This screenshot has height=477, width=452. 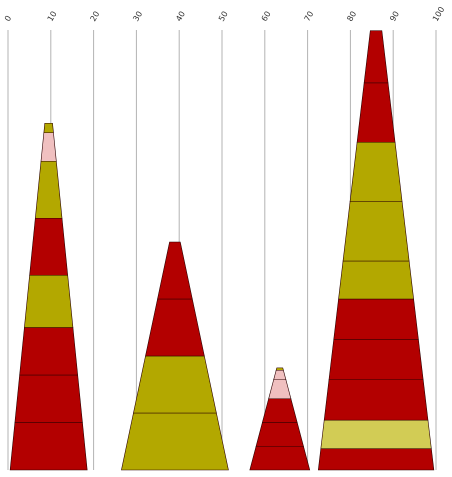 I want to click on x-tick-label: 80, so click(x=351, y=16).